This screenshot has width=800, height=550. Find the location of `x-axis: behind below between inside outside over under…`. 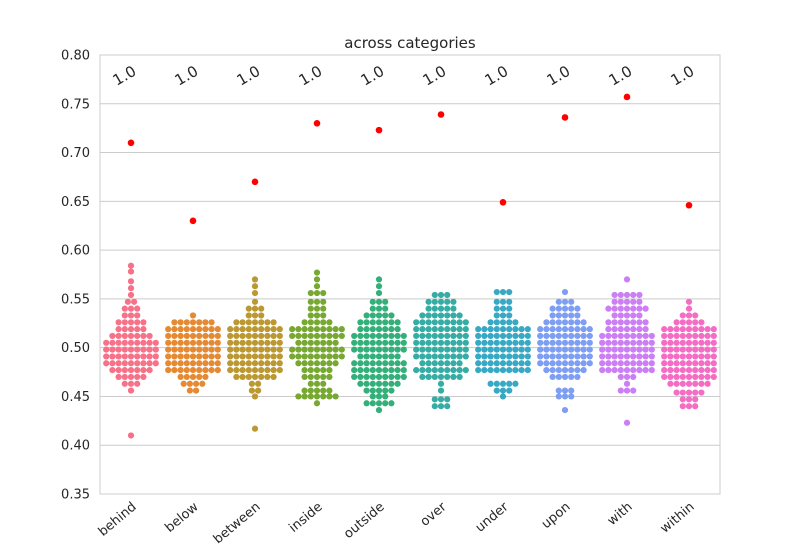

x-axis: behind below between inside outside over under… is located at coordinates (397, 523).